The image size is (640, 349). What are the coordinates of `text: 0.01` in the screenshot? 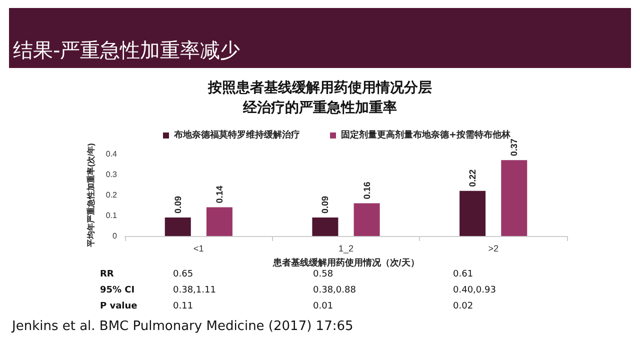 It's located at (323, 307).